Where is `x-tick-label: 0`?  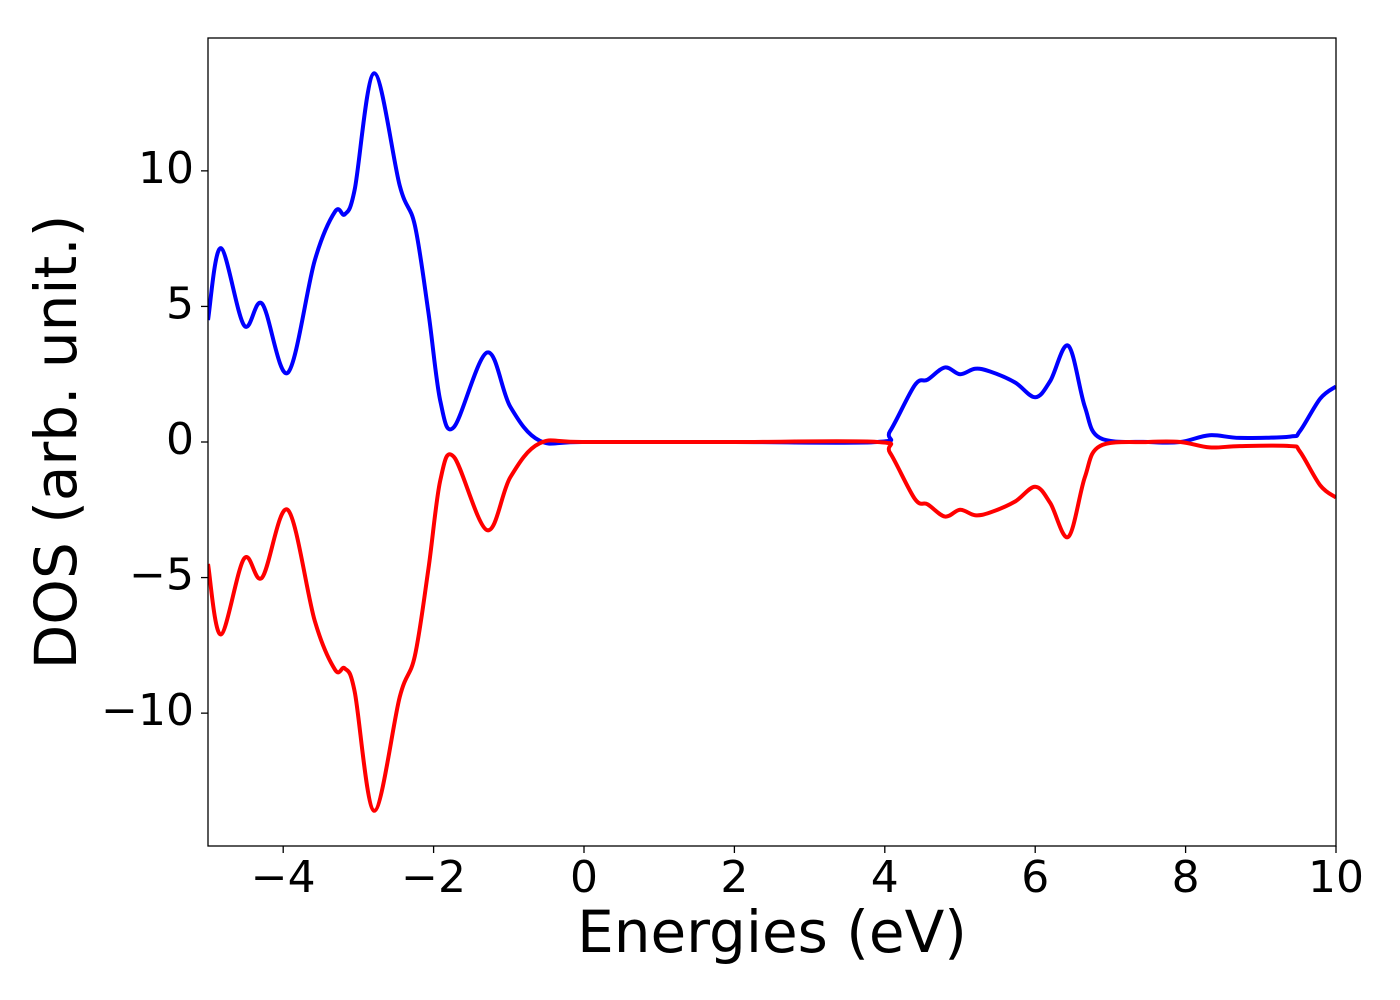 x-tick-label: 0 is located at coordinates (584, 877).